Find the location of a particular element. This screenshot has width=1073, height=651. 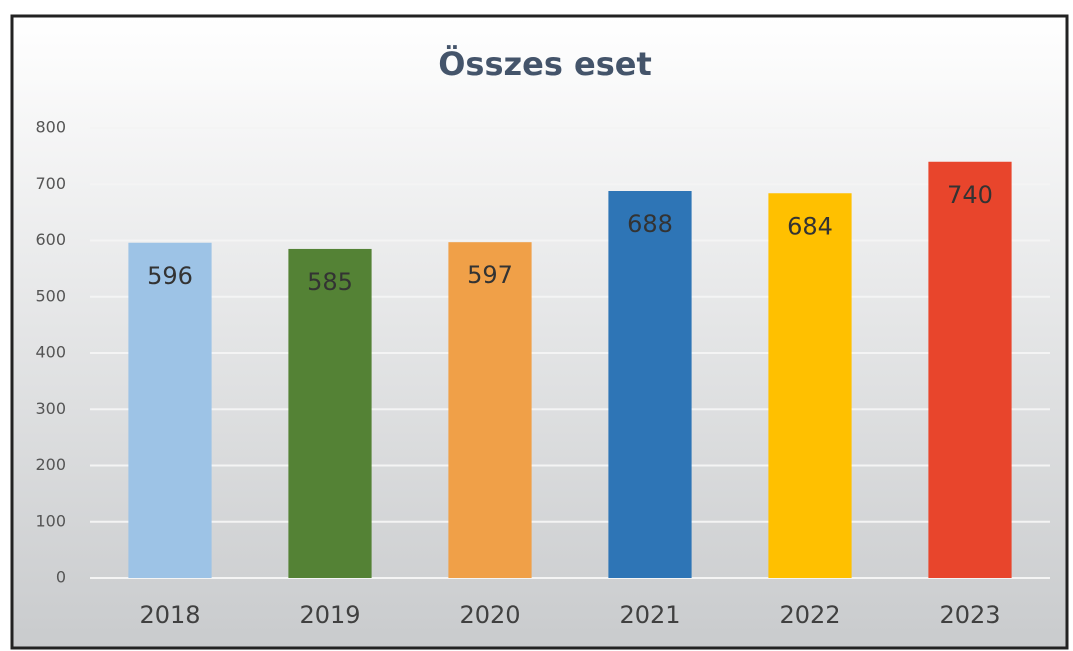

x-tick-label: 2023 is located at coordinates (969, 615).